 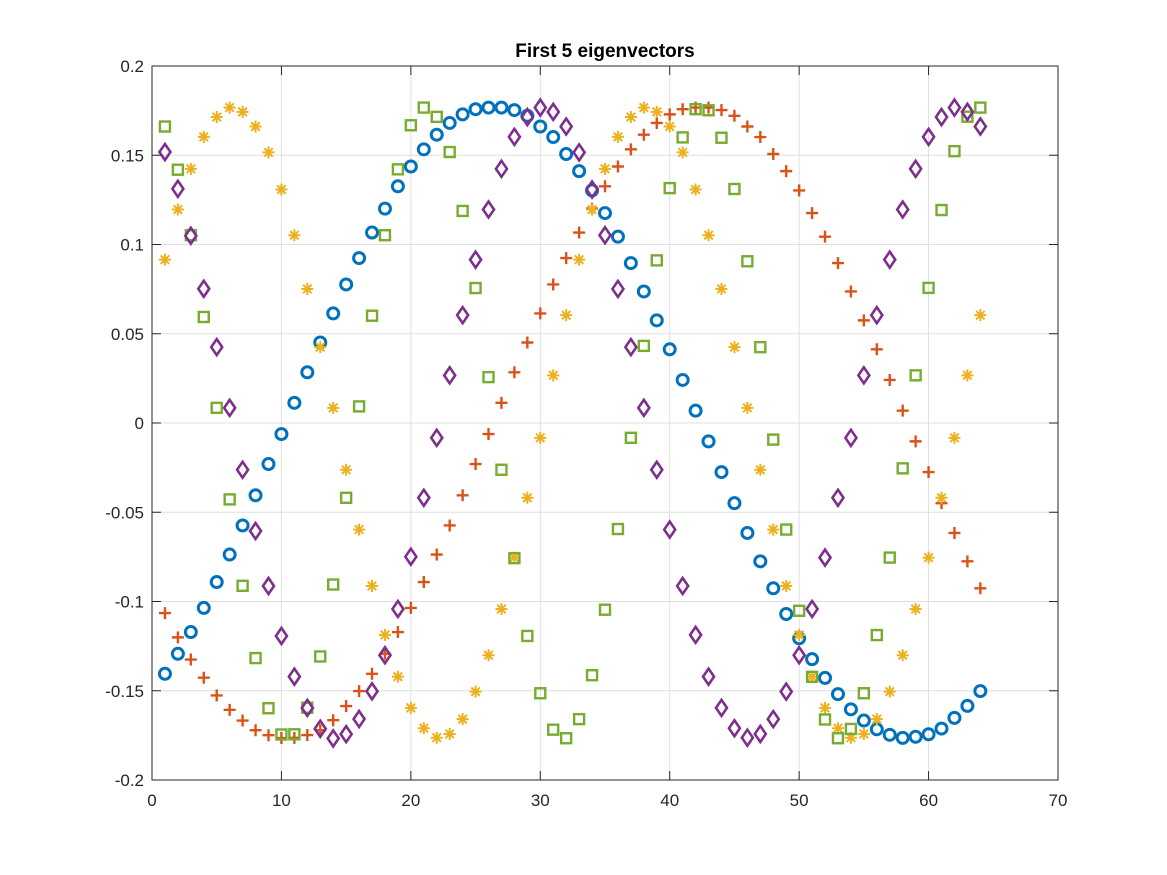 What do you see at coordinates (139, 423) in the screenshot?
I see `y-tick-label: 0` at bounding box center [139, 423].